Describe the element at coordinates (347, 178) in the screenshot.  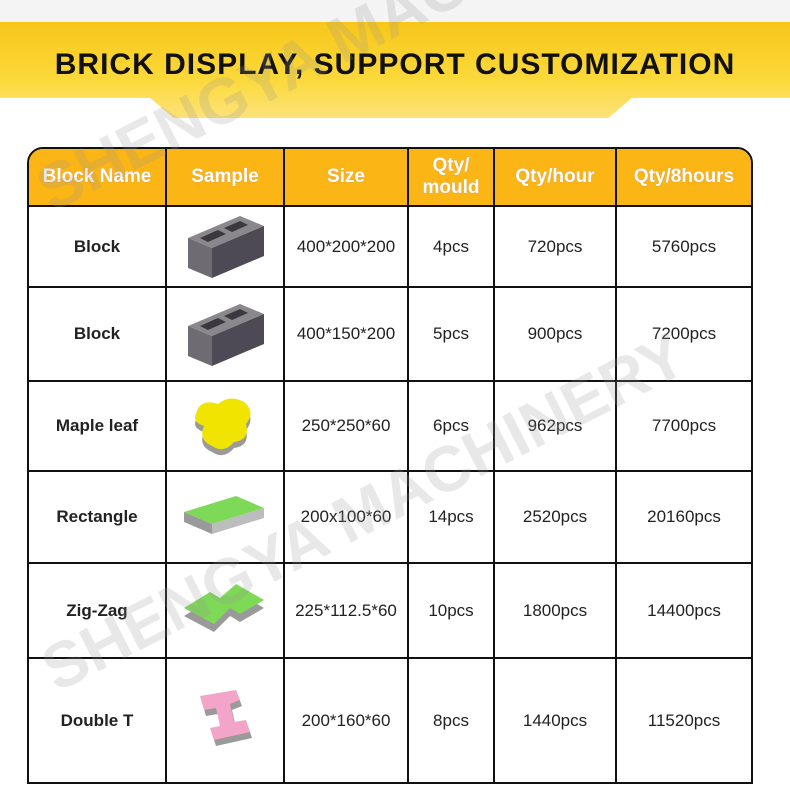
I see `header-size: Size` at that location.